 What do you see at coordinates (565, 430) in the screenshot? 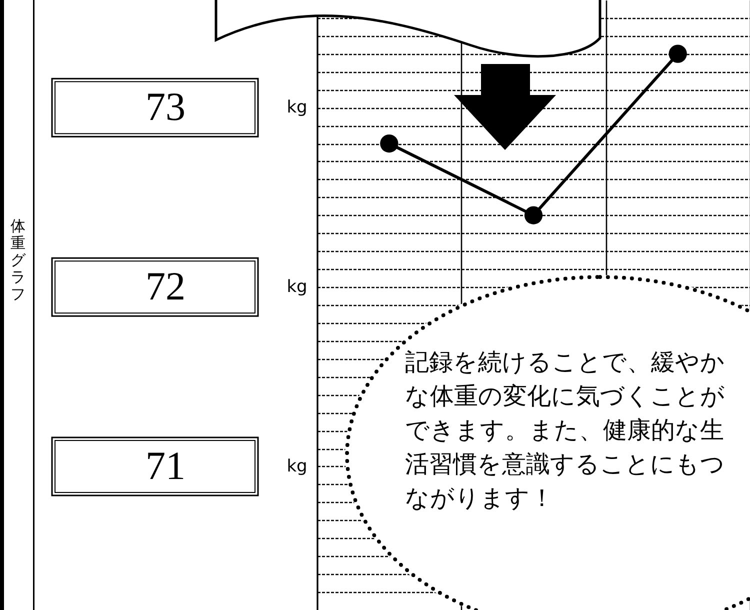
I see `annotation: 記録を続けることで、緩やかな体重の変化に気づくことができます。また、健康的な生活習慣を意識することにもつながります！` at bounding box center [565, 430].